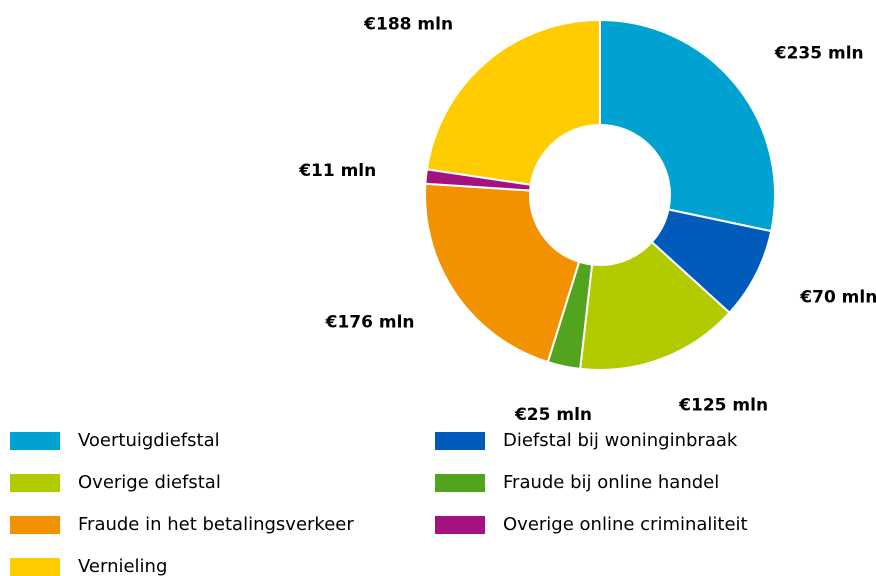 The image size is (876, 576). Describe the element at coordinates (625, 524) in the screenshot. I see `legend-label: Overige online criminaliteit` at that location.